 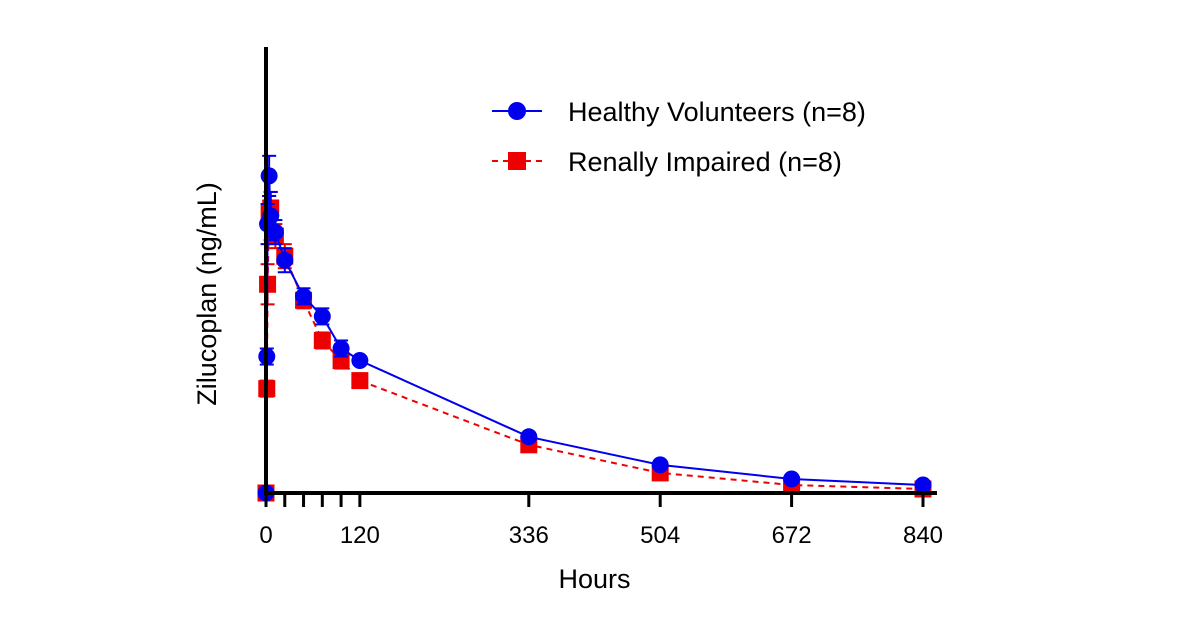 What do you see at coordinates (594, 579) in the screenshot?
I see `x-axis-title: Hours` at bounding box center [594, 579].